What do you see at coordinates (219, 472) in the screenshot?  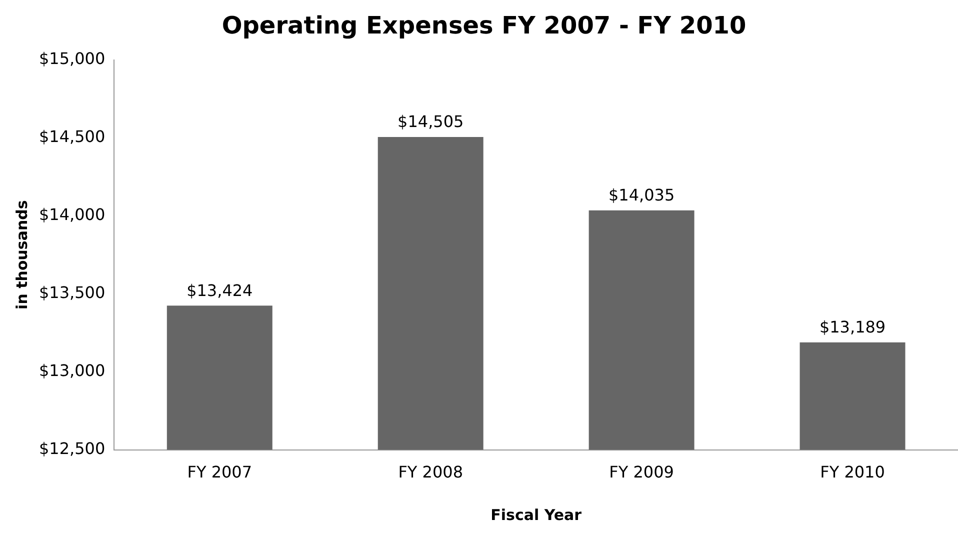 I see `x-tick-label: FY 2007` at bounding box center [219, 472].